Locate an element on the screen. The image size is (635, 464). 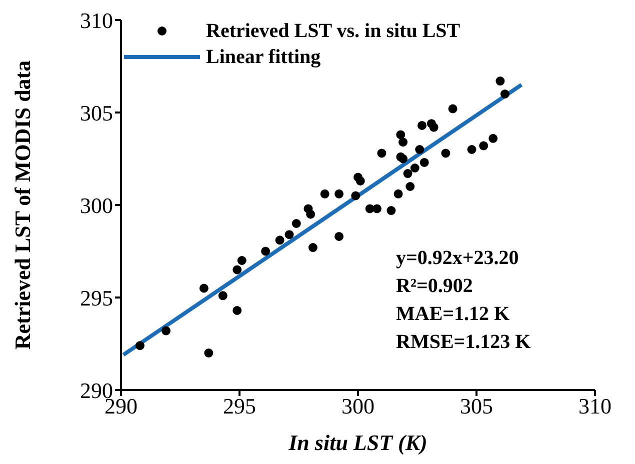
y-tick-label: 305 is located at coordinates (96, 113).